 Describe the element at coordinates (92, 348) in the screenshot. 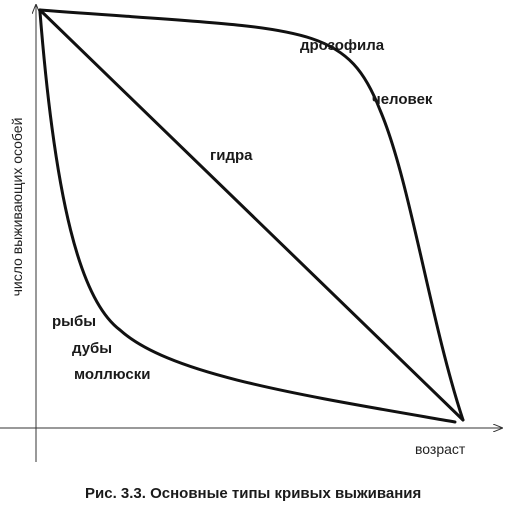

I see `label-oaks: дубы` at that location.